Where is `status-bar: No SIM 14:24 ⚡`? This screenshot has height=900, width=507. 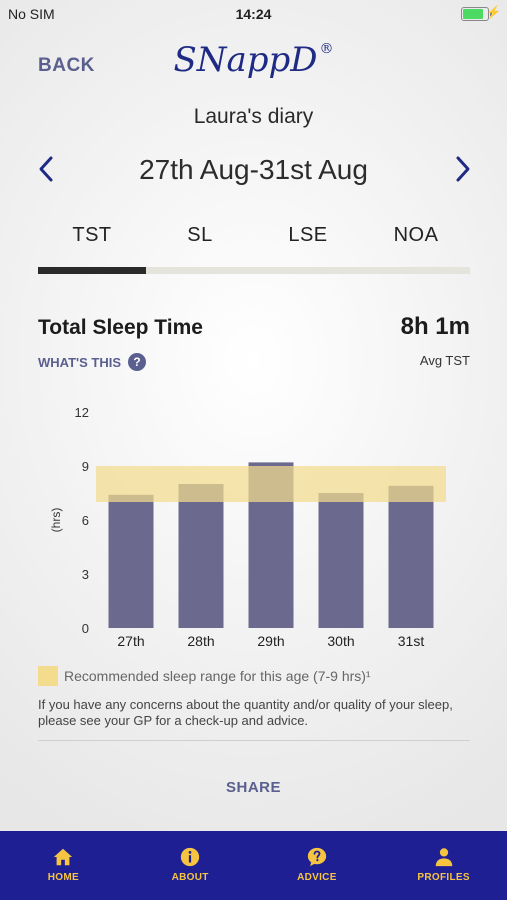
status-bar: No SIM 14:24 ⚡ is located at coordinates (253, 14).